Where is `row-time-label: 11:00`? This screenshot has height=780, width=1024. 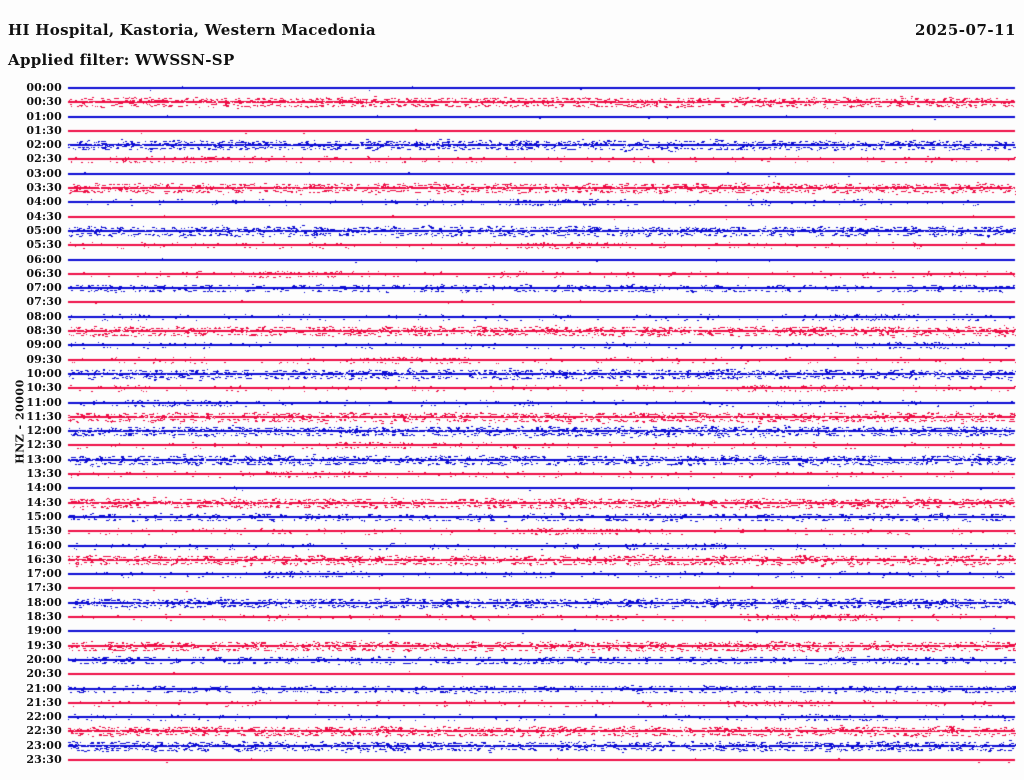
row-time-label: 11:00 is located at coordinates (44, 402).